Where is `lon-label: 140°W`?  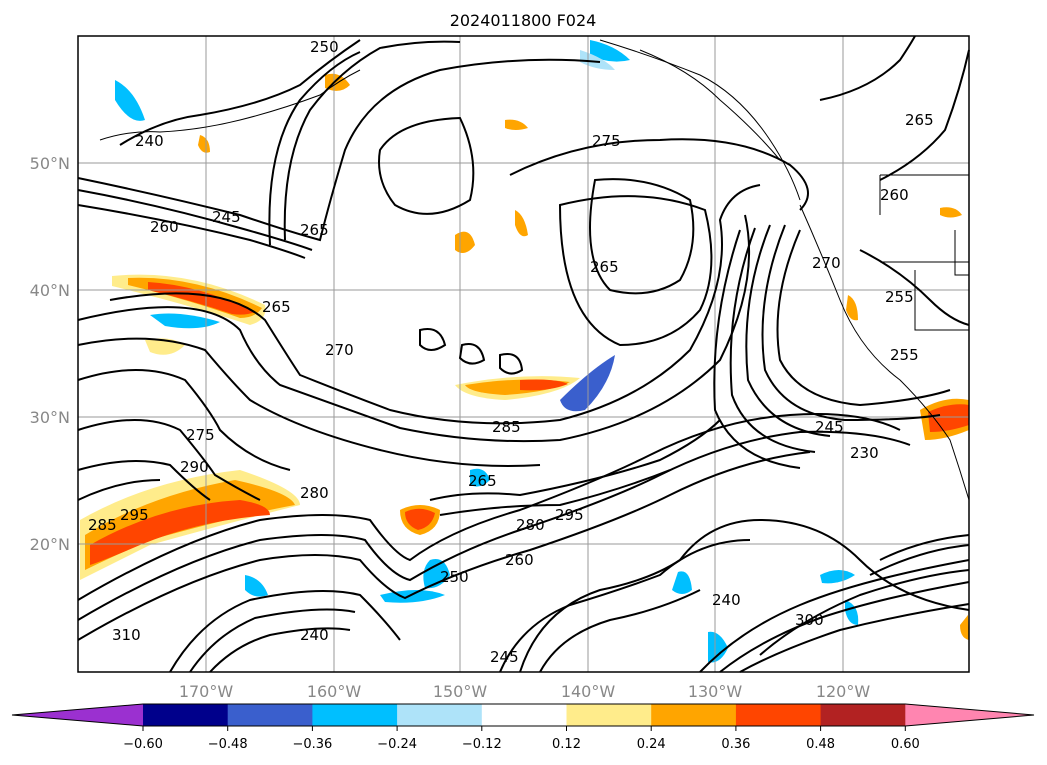
lon-label: 140°W is located at coordinates (588, 691).